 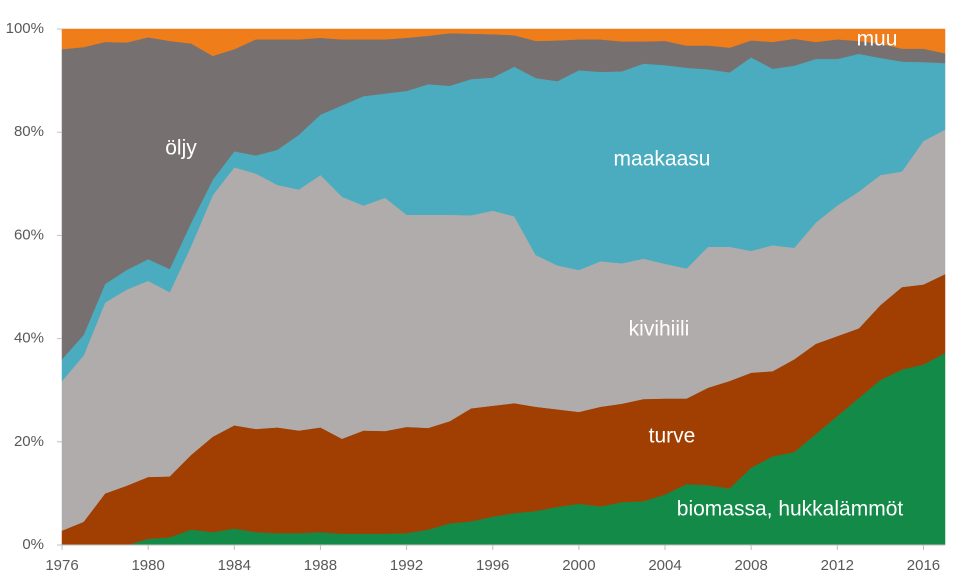 I want to click on y-tick-label: 0%, so click(x=33, y=544).